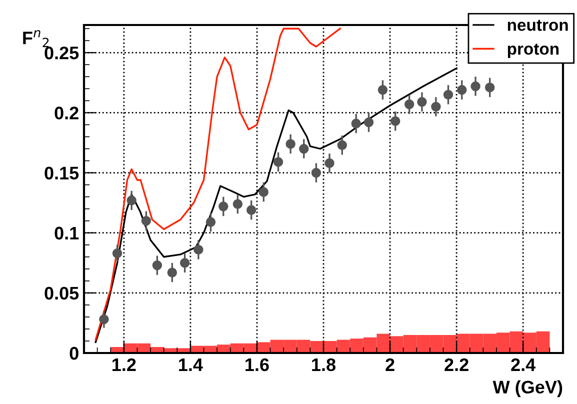 Image resolution: width=577 pixels, height=404 pixels. What do you see at coordinates (533, 51) in the screenshot?
I see `legend-label: proton` at bounding box center [533, 51].